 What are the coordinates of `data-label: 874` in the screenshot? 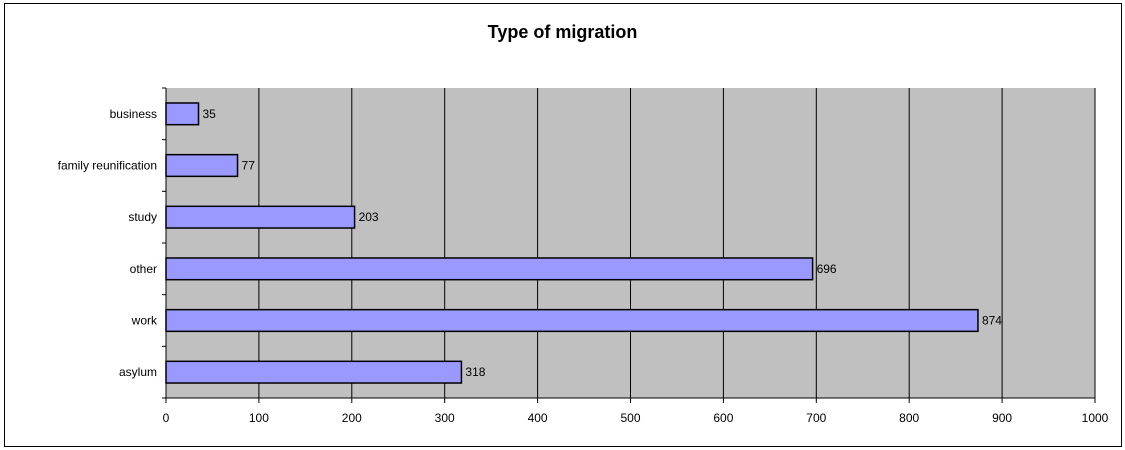 It's located at (992, 321).